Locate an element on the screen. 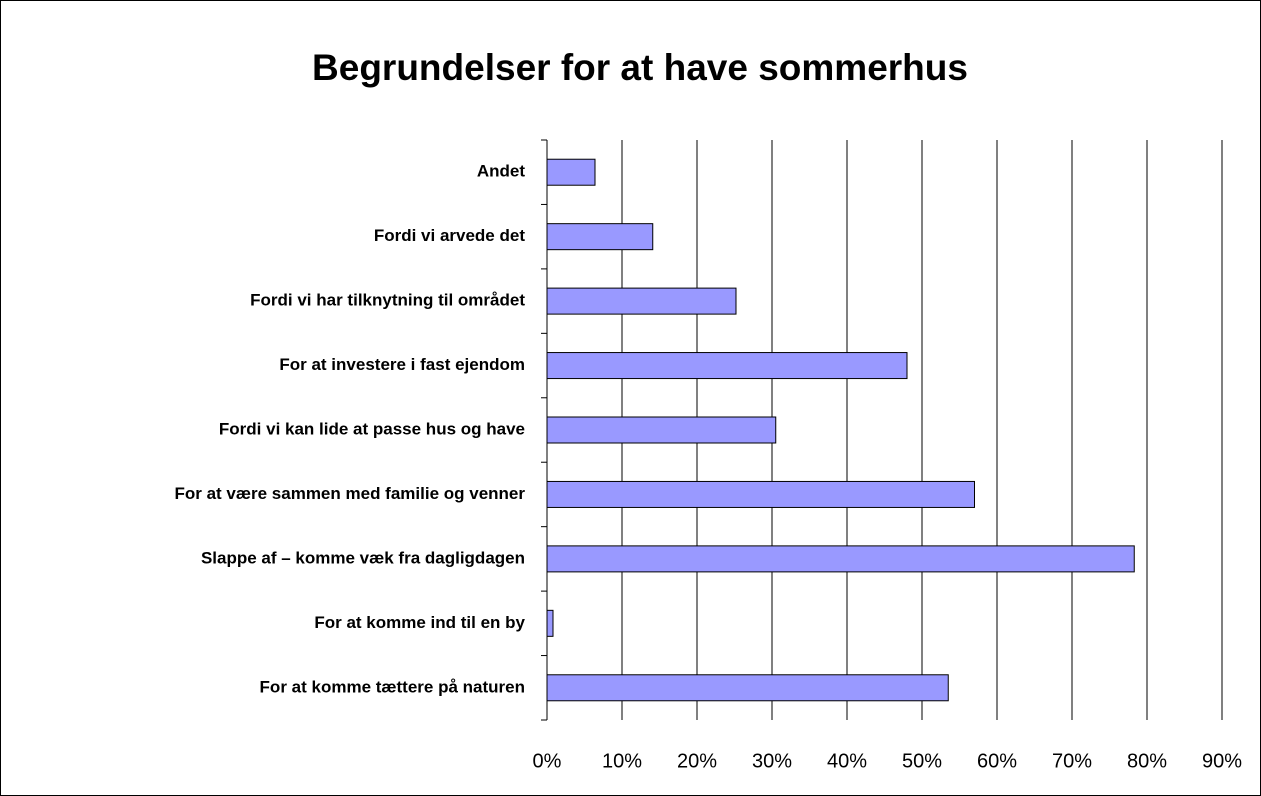  y-tick-label: Fordi vi arvede det is located at coordinates (449, 235).